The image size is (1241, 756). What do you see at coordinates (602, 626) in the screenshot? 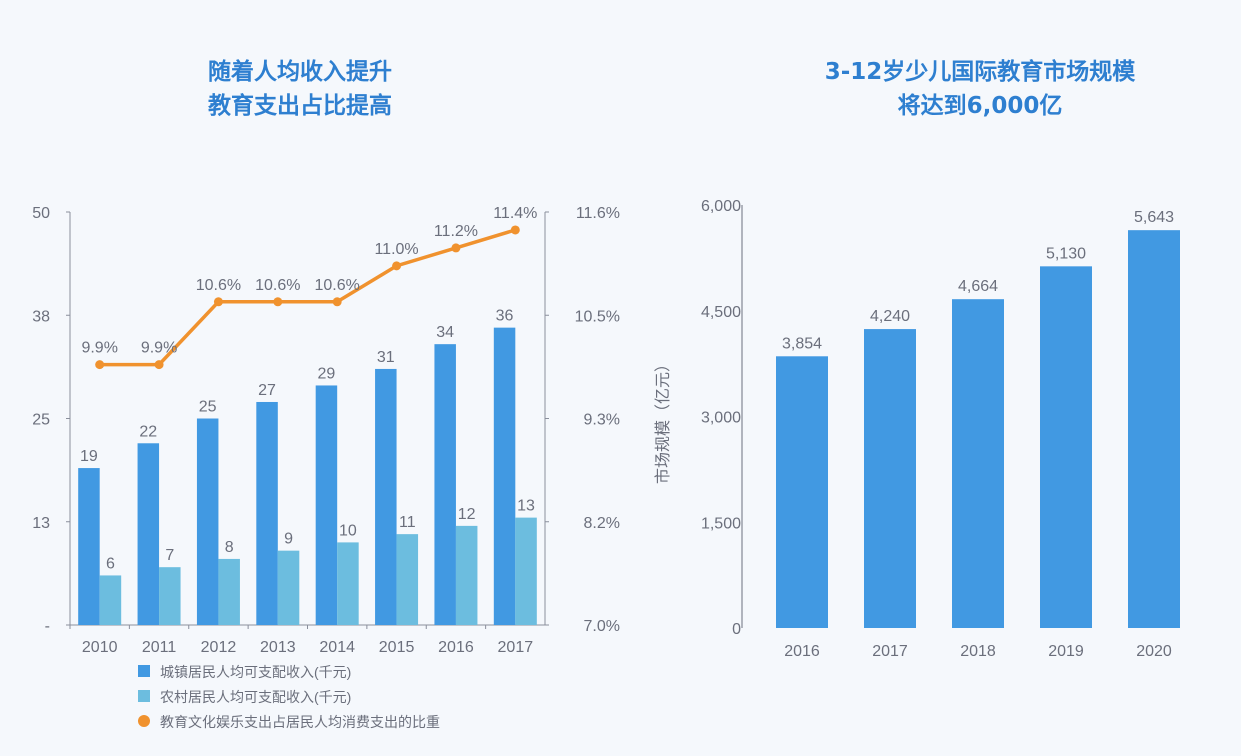
I see `right-tick-label: 7.0%` at bounding box center [602, 626].